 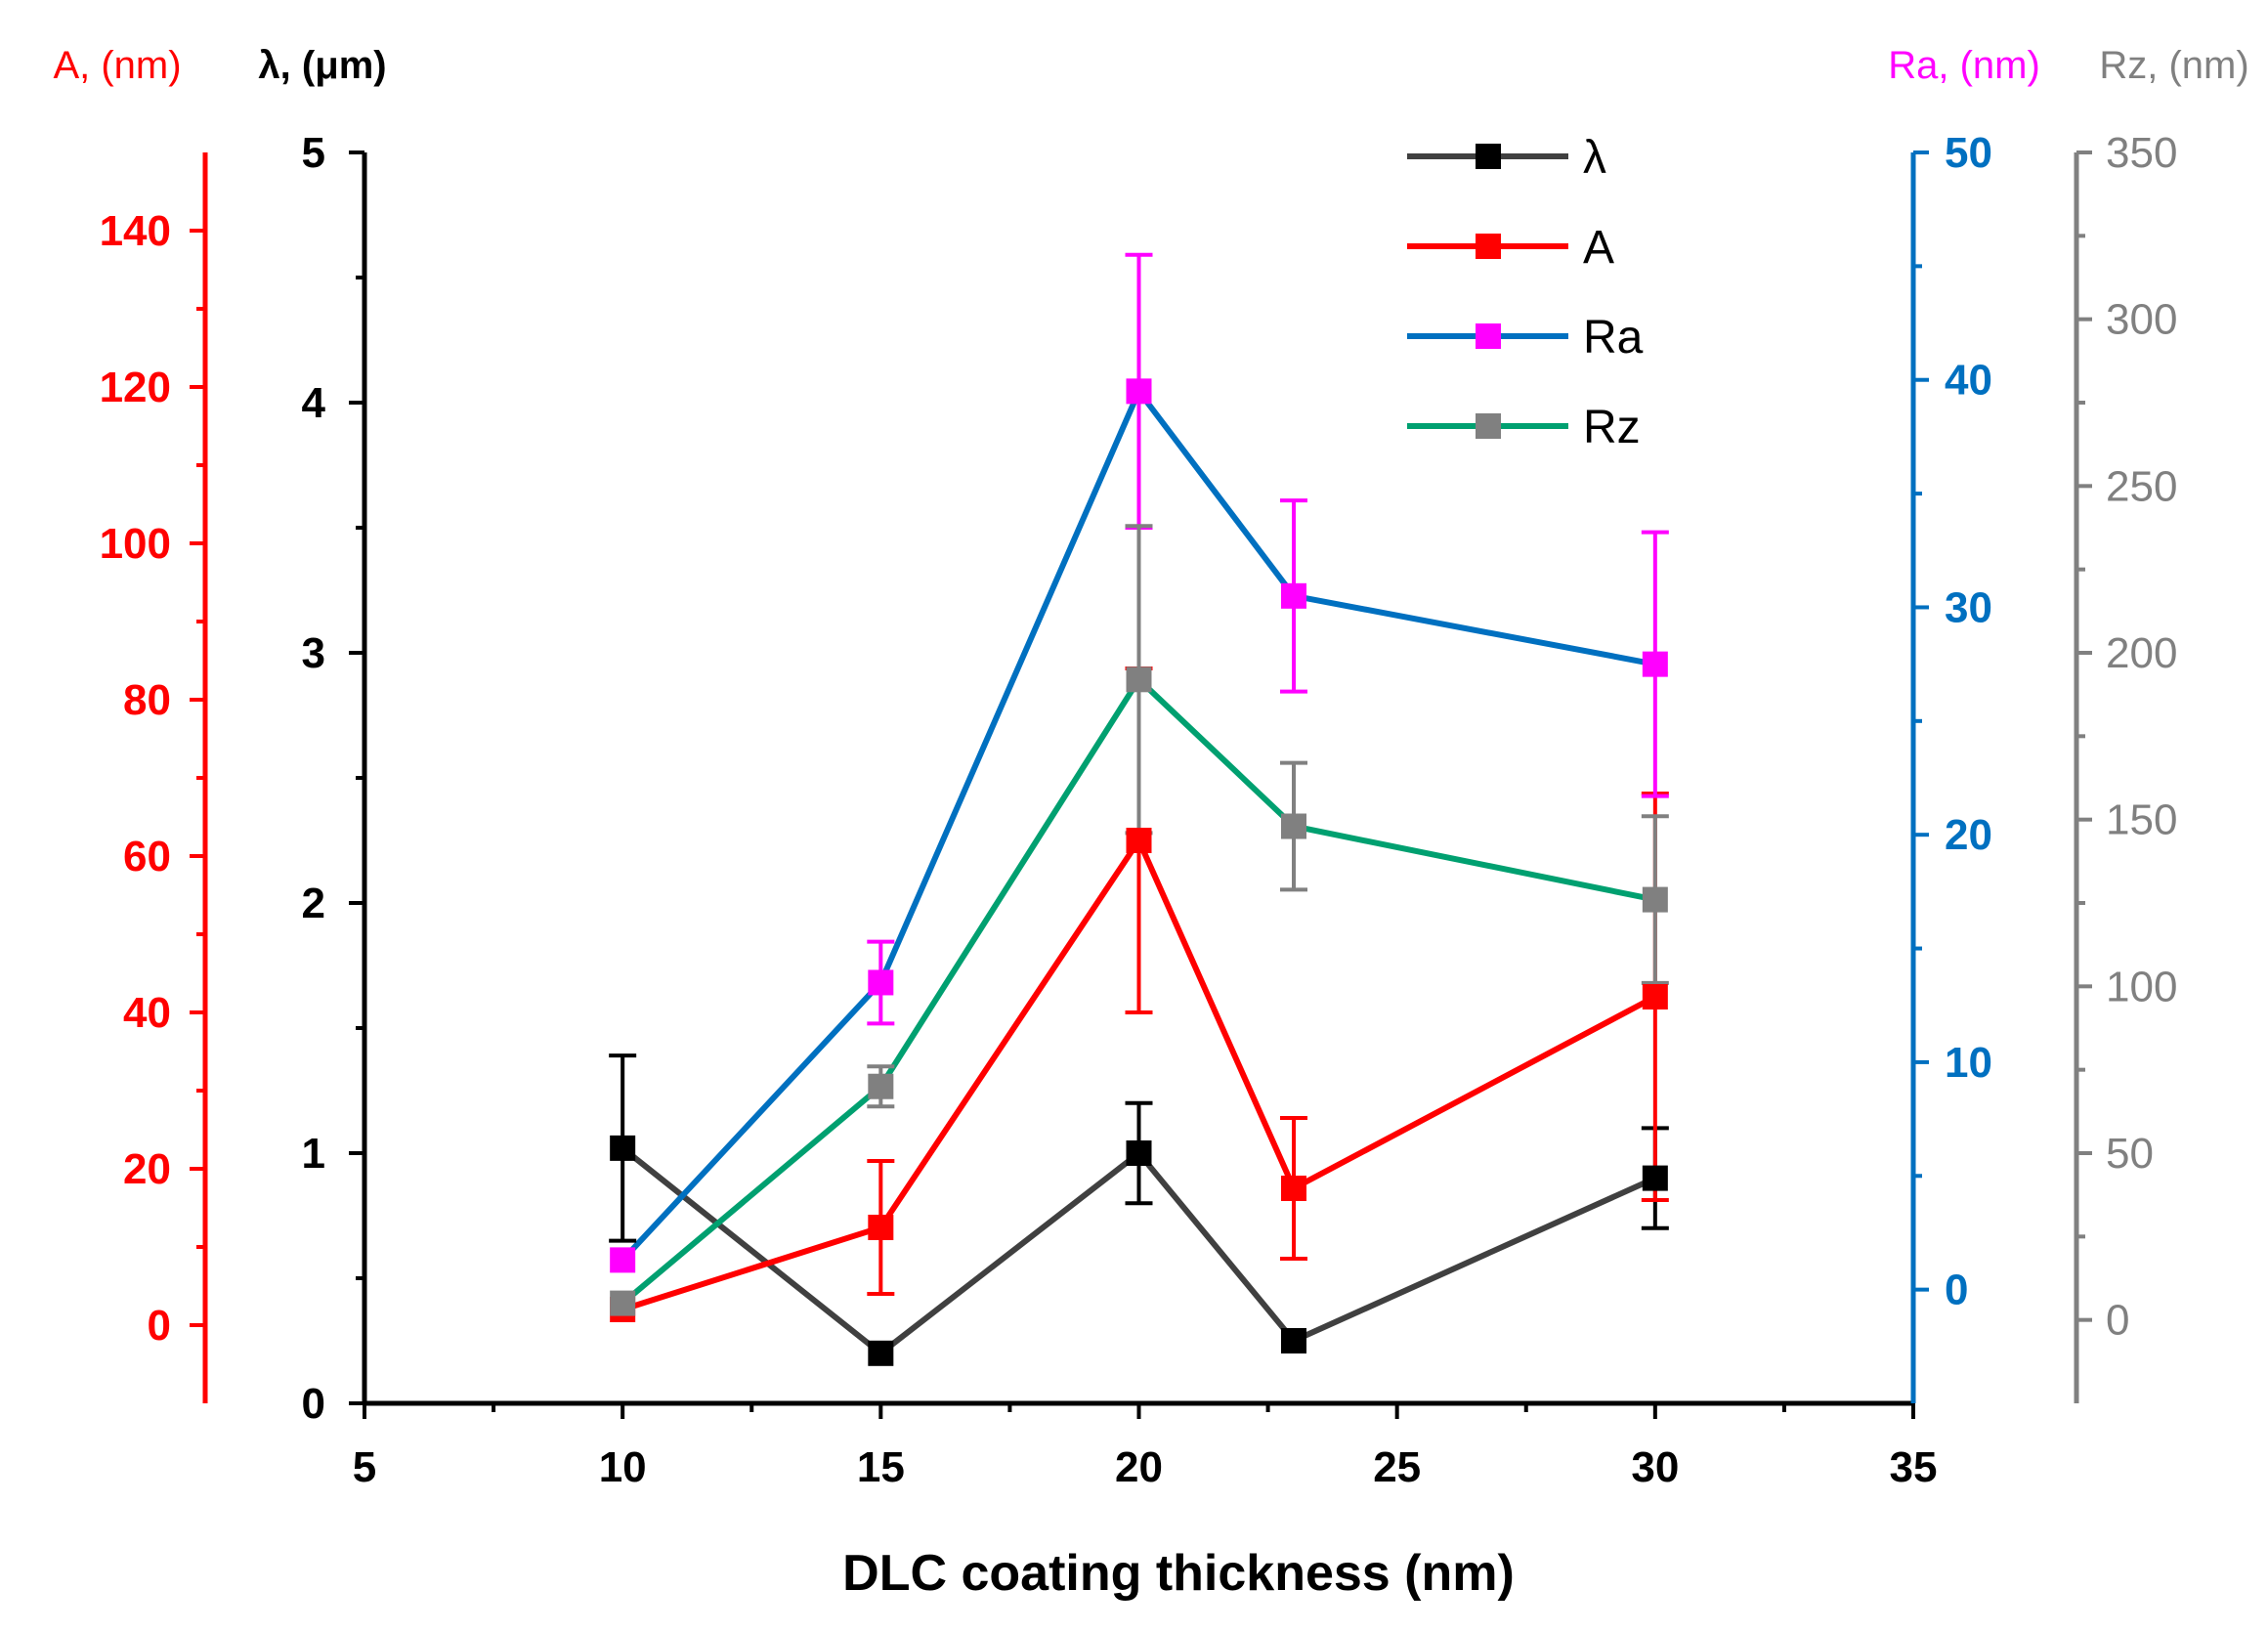 I want to click on Rz-tick-label: 250, so click(x=2141, y=486).